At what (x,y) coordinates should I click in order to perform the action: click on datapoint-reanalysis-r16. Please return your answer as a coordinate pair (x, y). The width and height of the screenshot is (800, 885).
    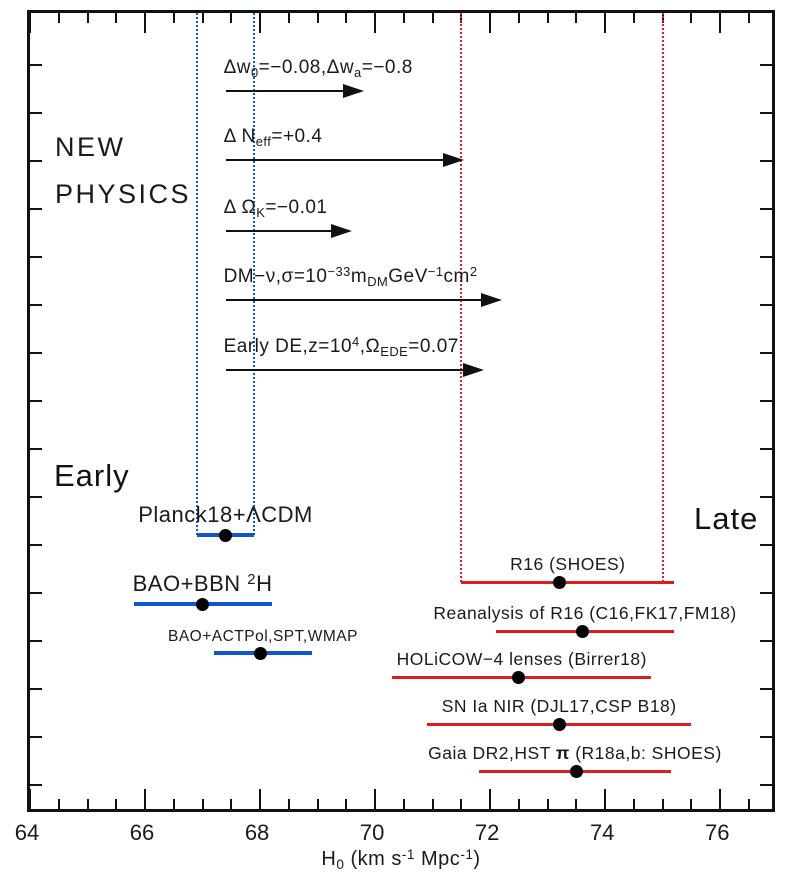
    Looking at the image, I should click on (582, 631).